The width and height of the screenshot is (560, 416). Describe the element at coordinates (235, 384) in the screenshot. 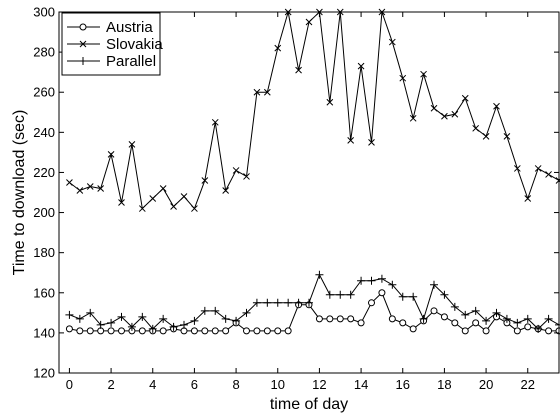

I see `x-tick-label: 8` at that location.